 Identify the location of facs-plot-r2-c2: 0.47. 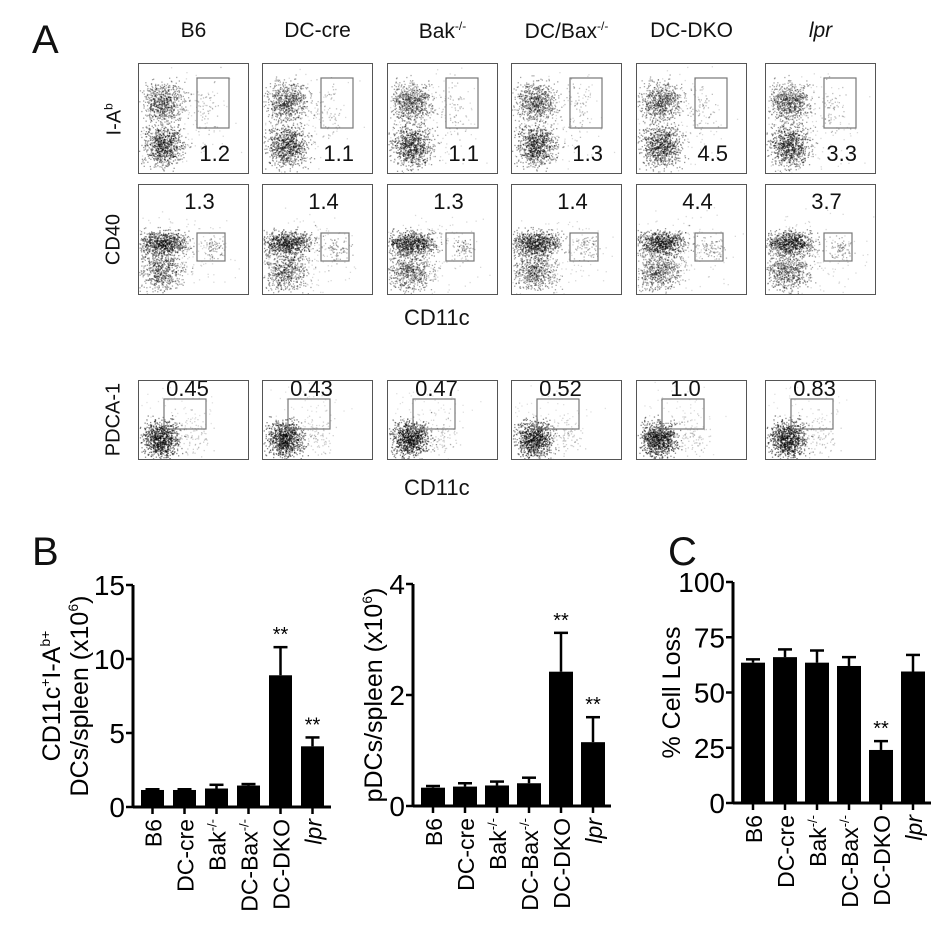
(442, 420).